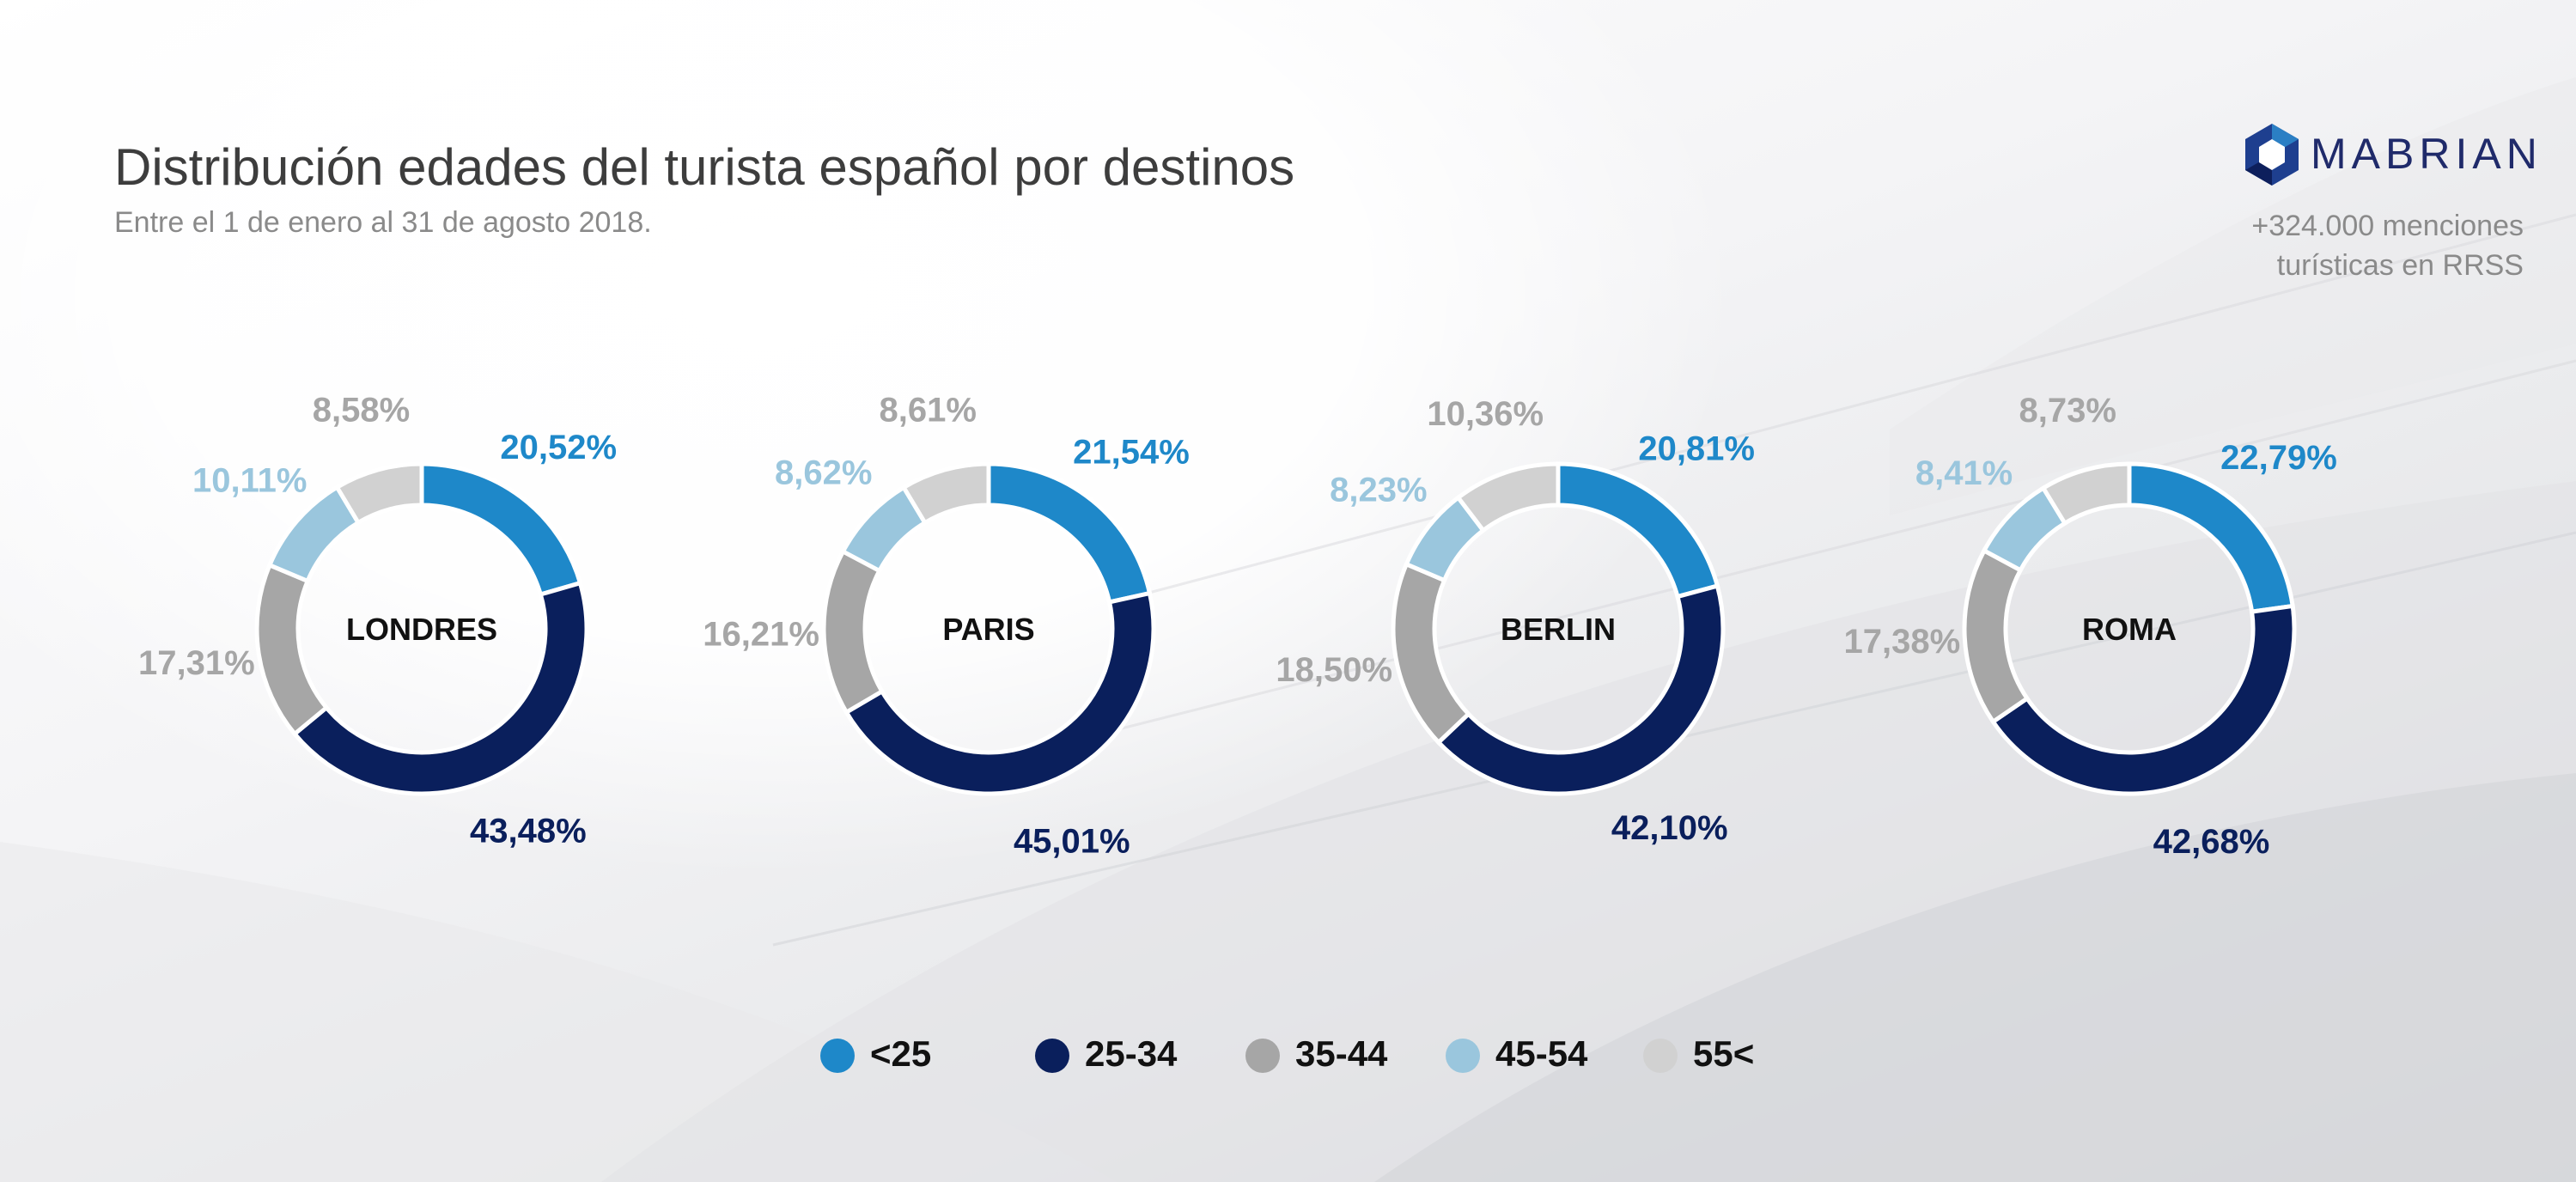 This screenshot has height=1182, width=2576. I want to click on mentions-note: +324.000 menciones turísticas en RRSS, so click(2387, 245).